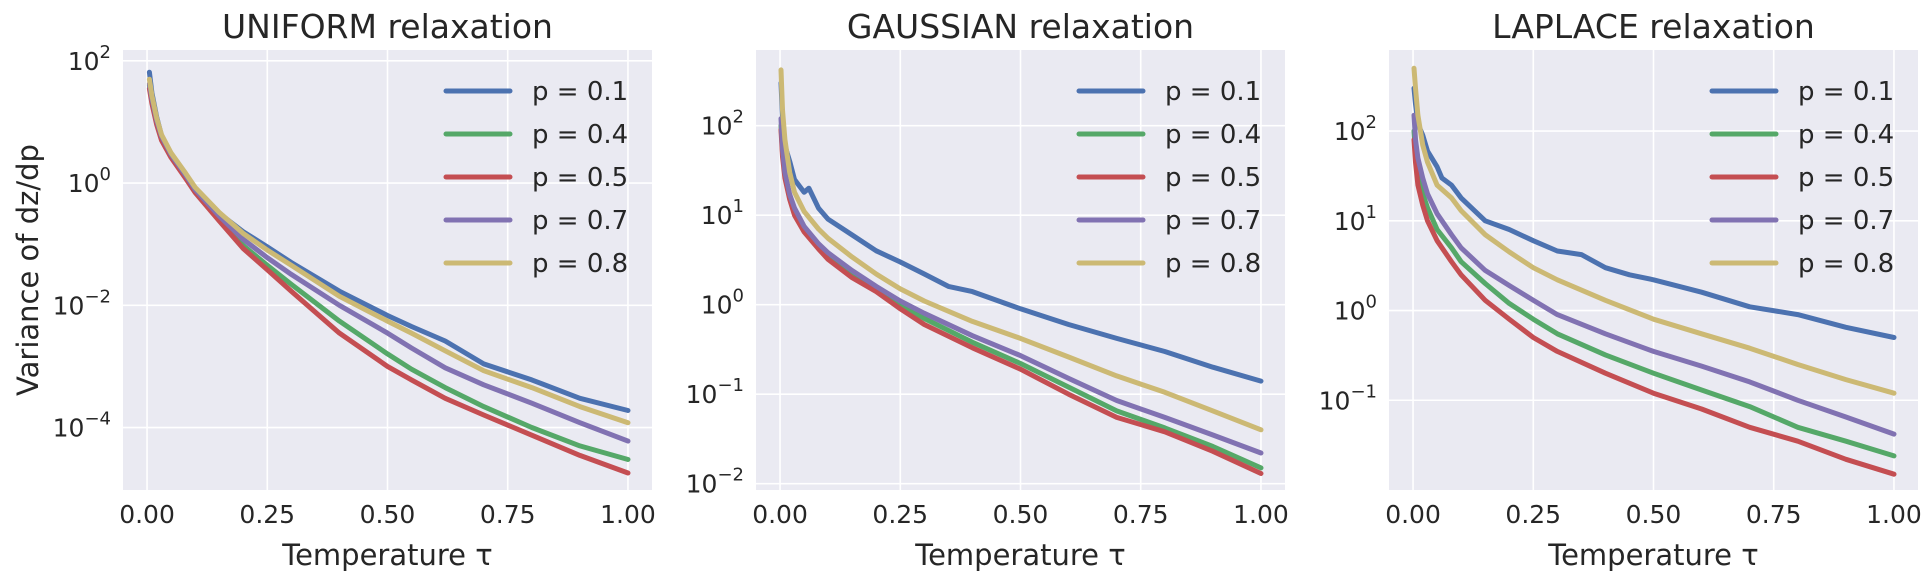 The width and height of the screenshot is (1931, 587). I want to click on y-tick-label: 10⁻⁴, so click(82, 426).